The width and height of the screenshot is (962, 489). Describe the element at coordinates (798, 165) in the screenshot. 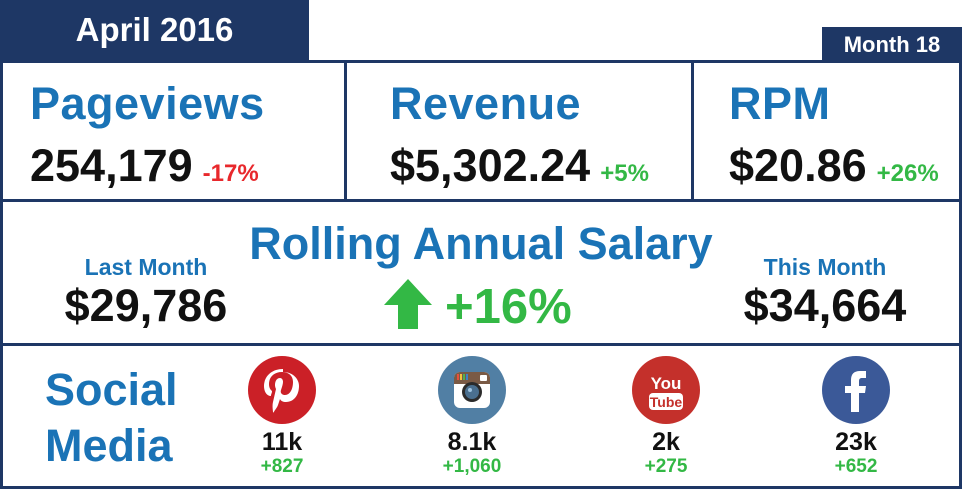

I see `rpm-number: $20.86` at that location.